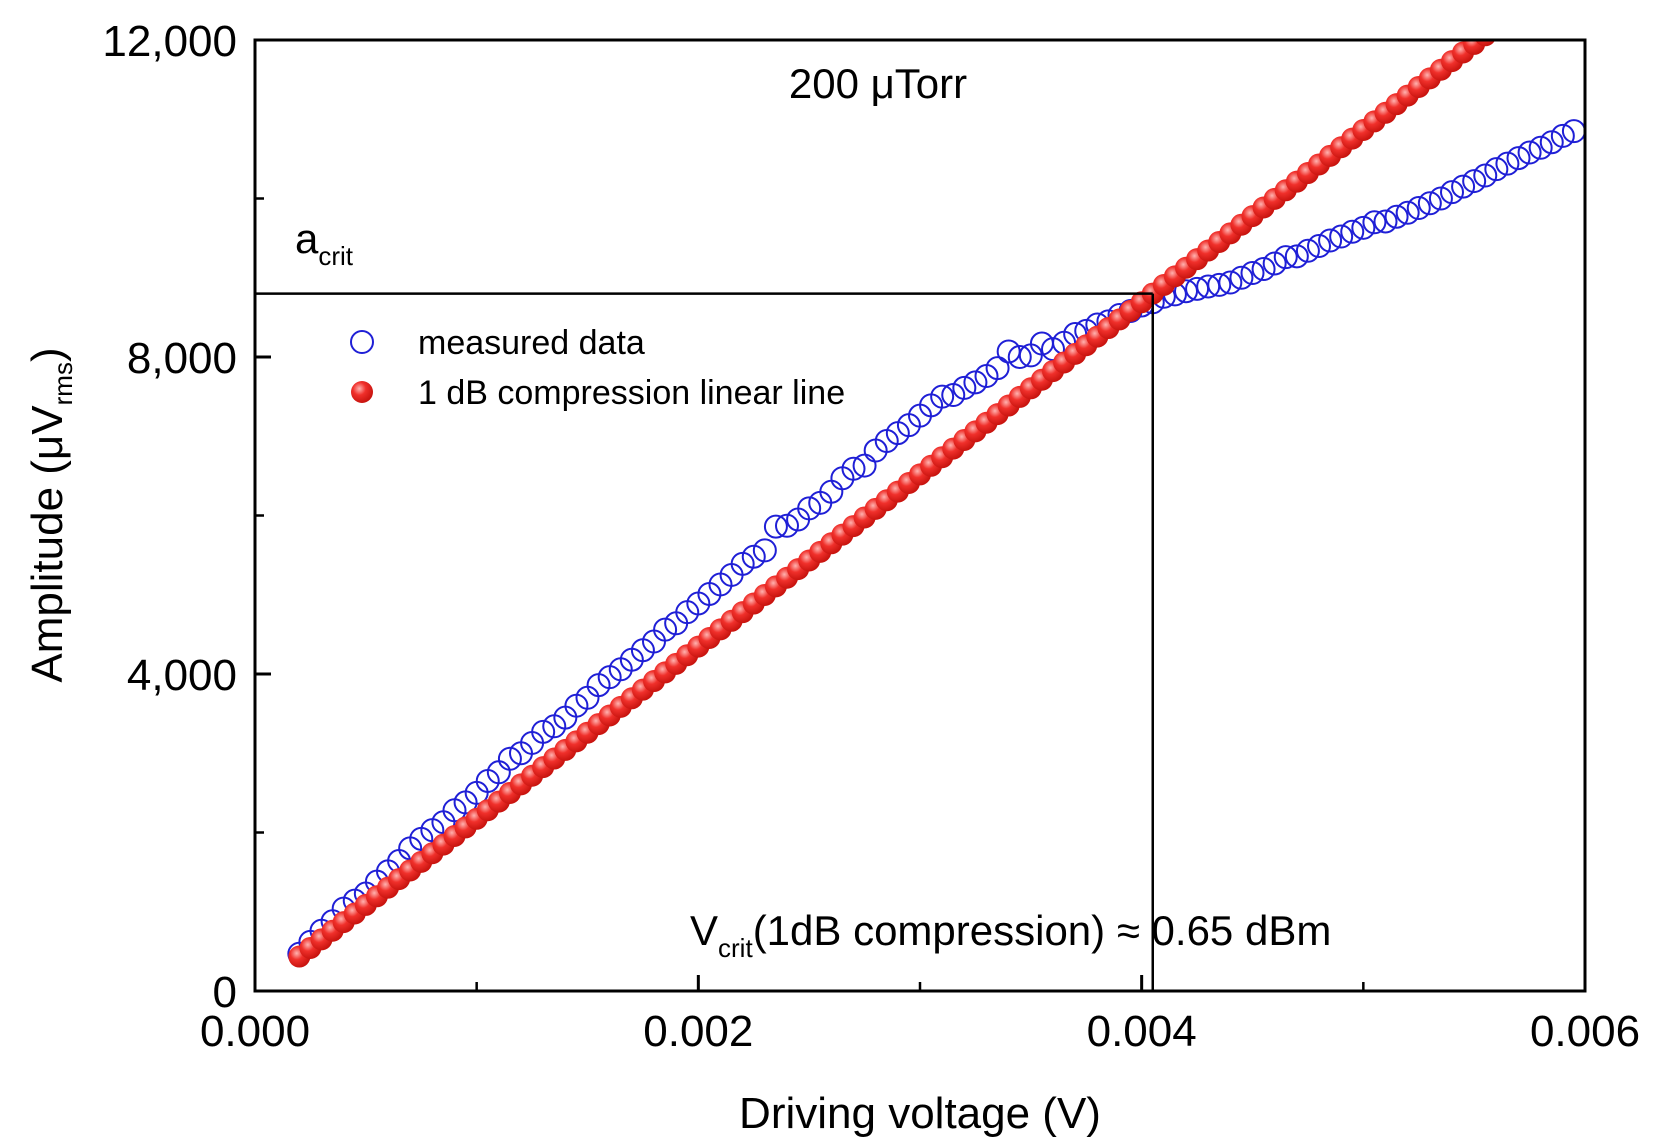  What do you see at coordinates (307, 238) in the screenshot?
I see `a-crit-main: a` at bounding box center [307, 238].